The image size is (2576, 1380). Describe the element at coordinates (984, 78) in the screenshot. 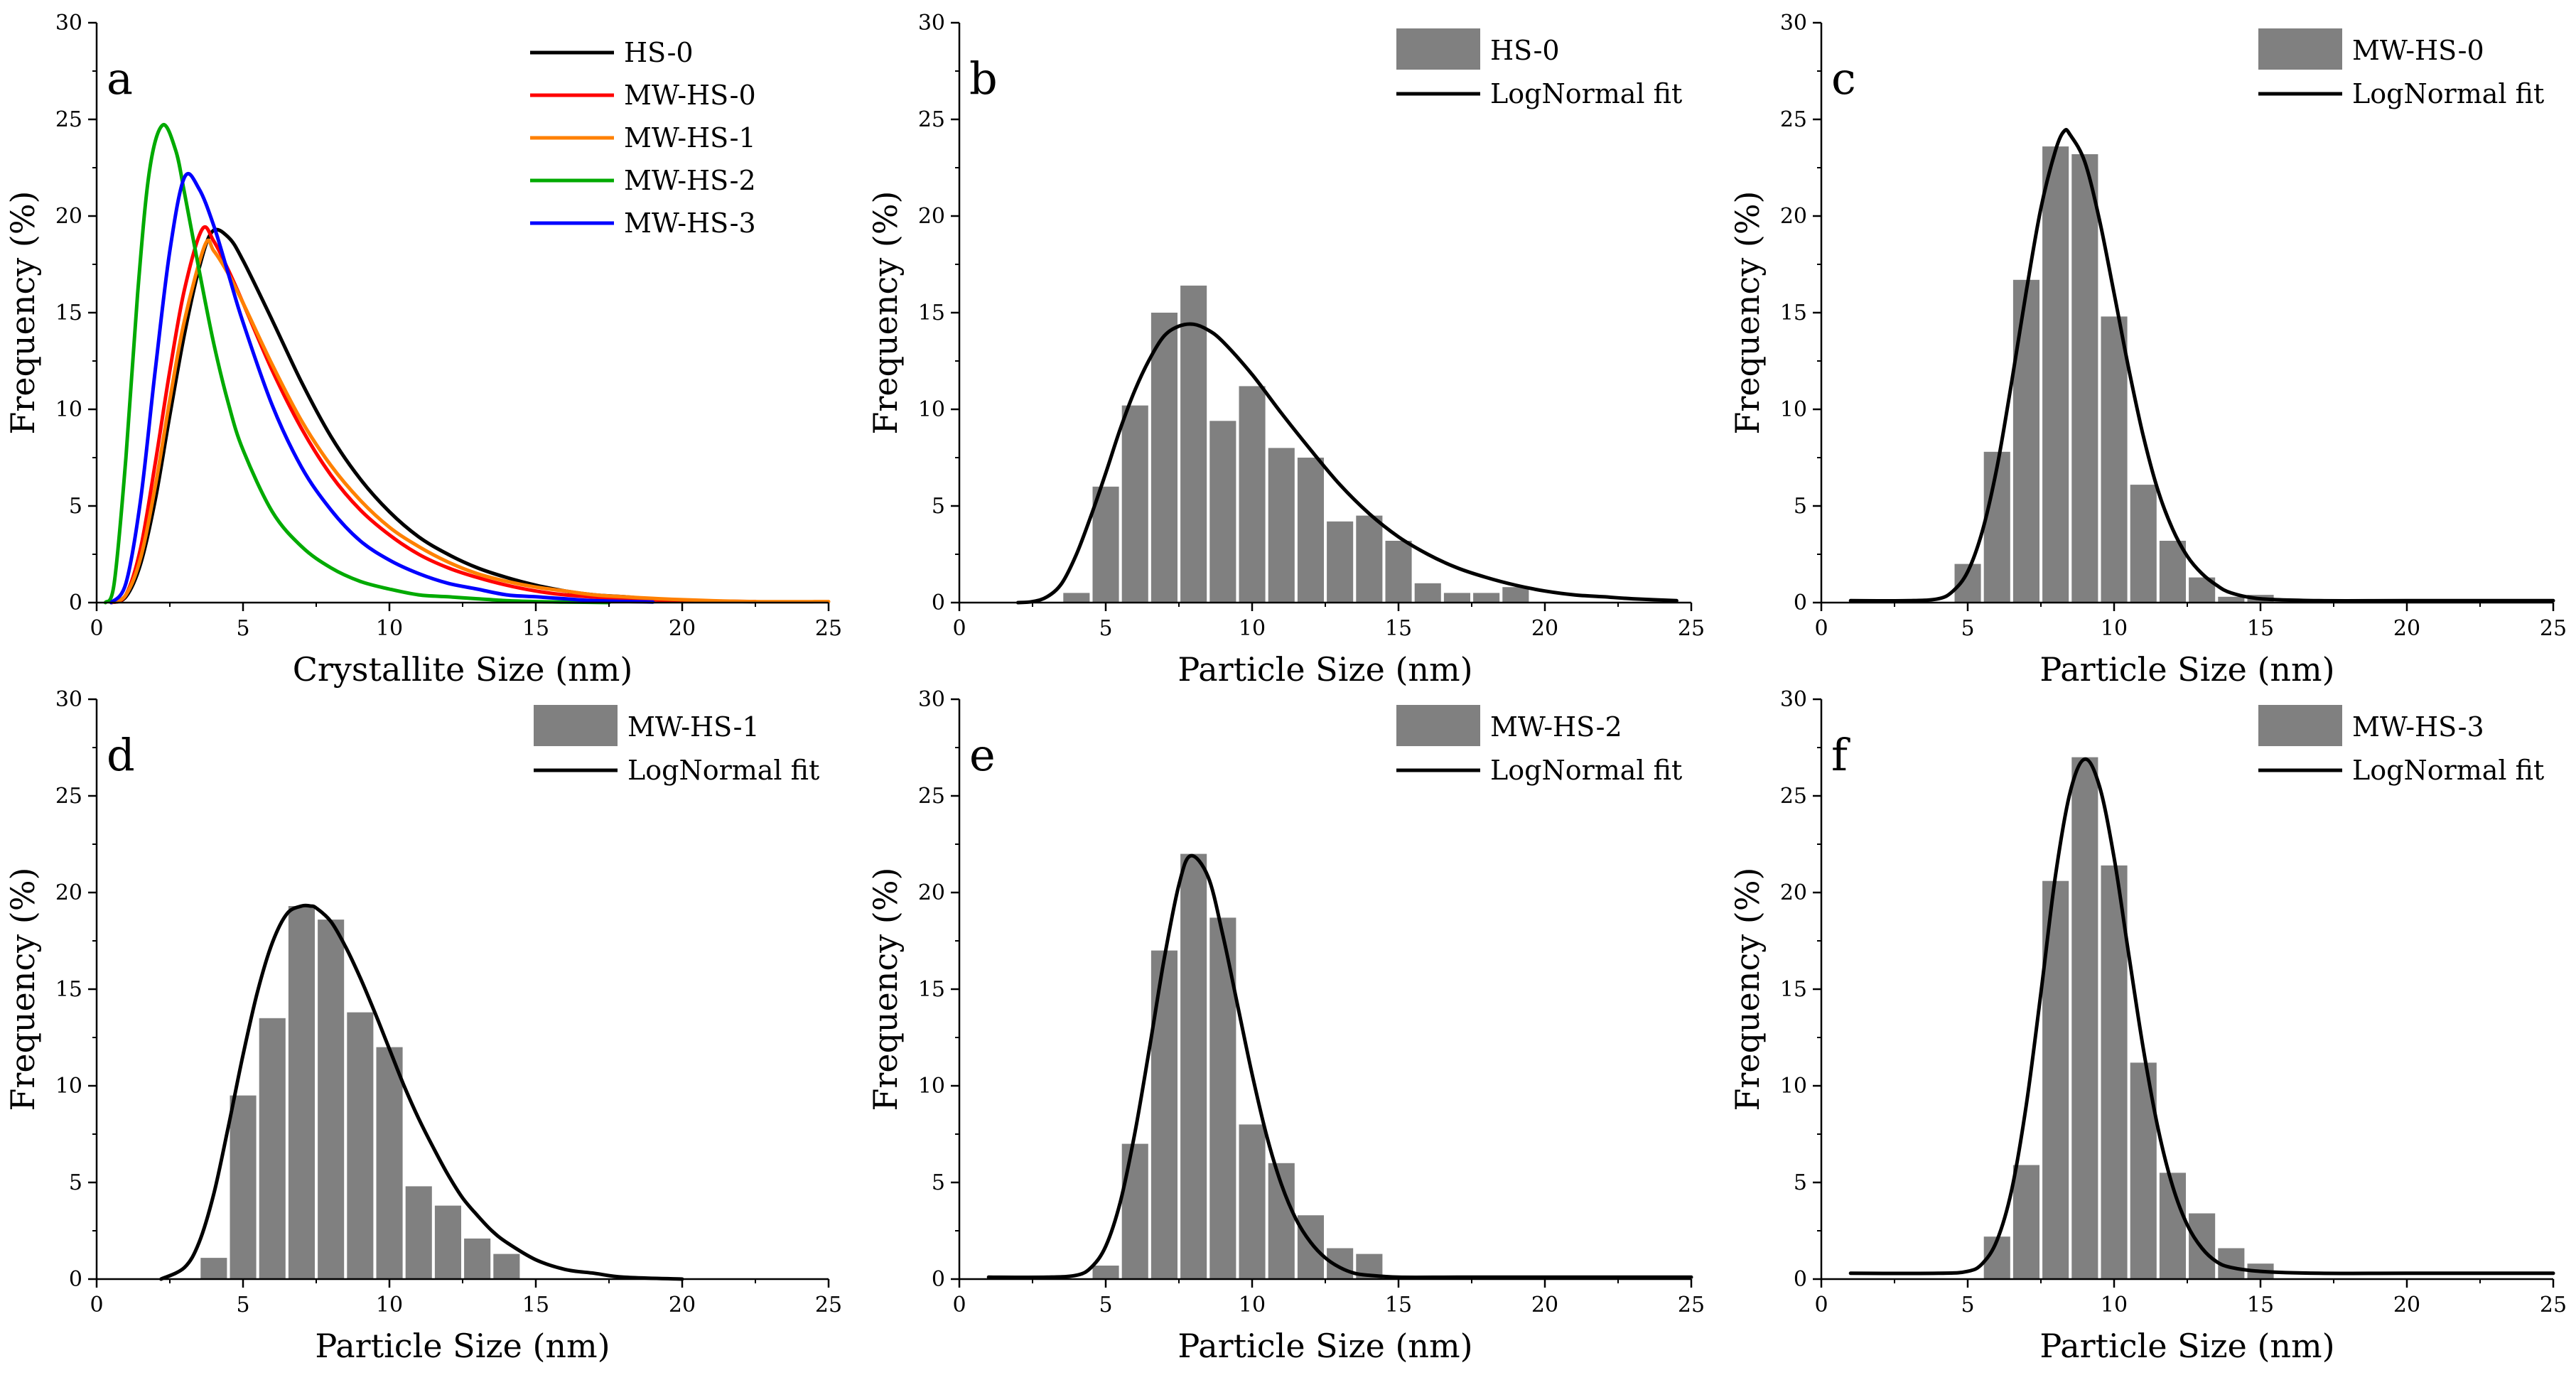

I see `panel-letter: b` at that location.